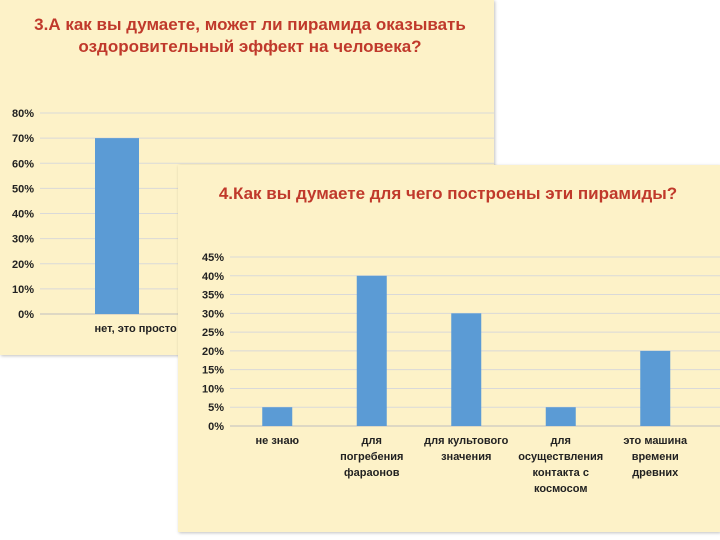 Image resolution: width=720 pixels, height=540 pixels. Describe the element at coordinates (655, 473) in the screenshot. I see `x-category-label: древних` at that location.